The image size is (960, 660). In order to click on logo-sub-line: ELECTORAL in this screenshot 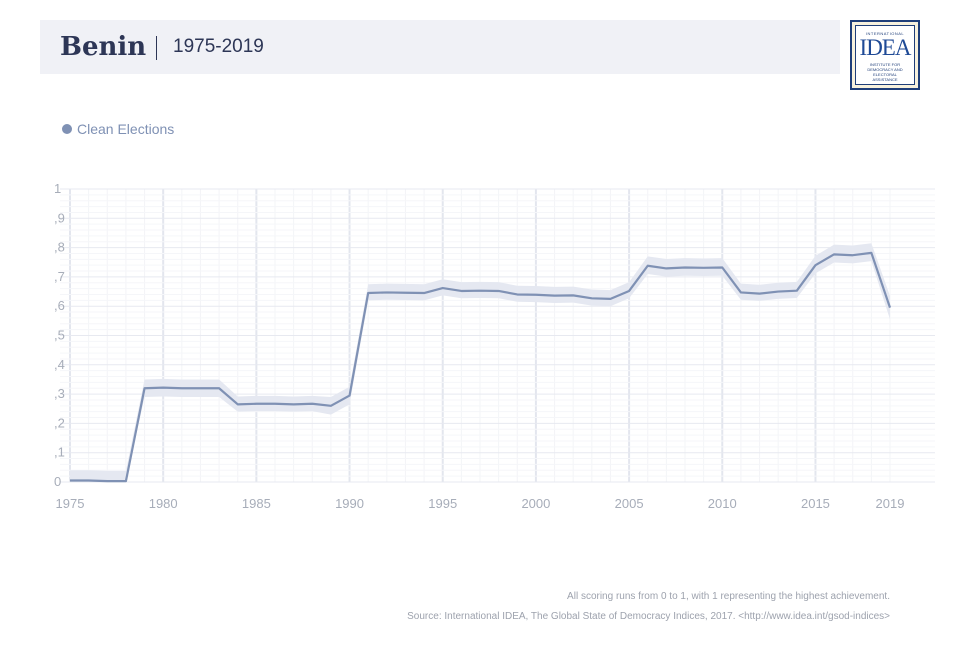, I will do `click(885, 74)`.